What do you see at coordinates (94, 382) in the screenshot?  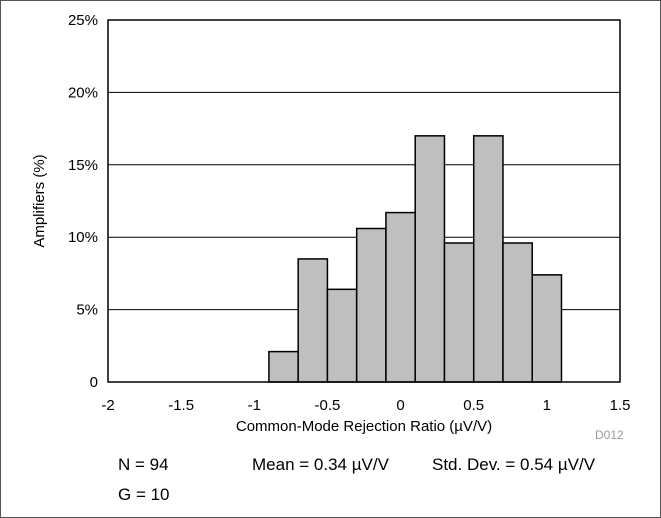 I see `y-tick-label: 0` at bounding box center [94, 382].